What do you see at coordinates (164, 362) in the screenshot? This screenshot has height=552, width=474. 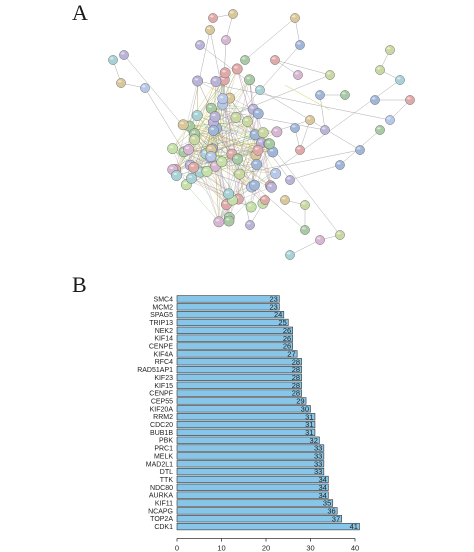 I see `category-label-rfc4: RFC4` at bounding box center [164, 362].